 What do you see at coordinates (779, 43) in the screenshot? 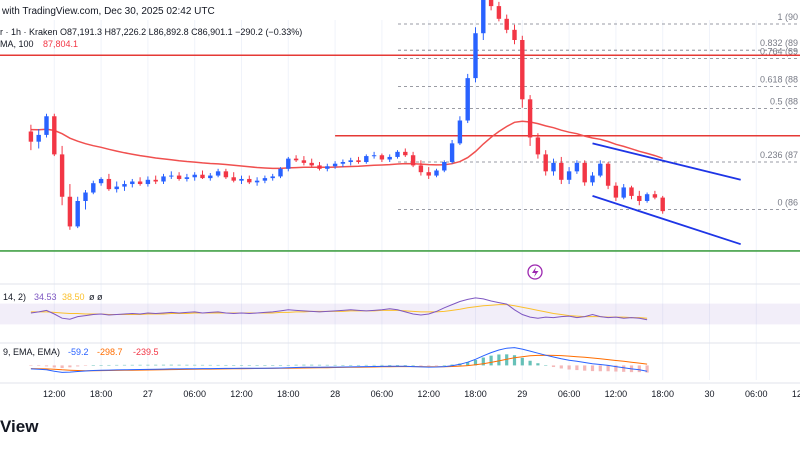
I see `fib-level-label: 0.832 (89` at bounding box center [779, 43].